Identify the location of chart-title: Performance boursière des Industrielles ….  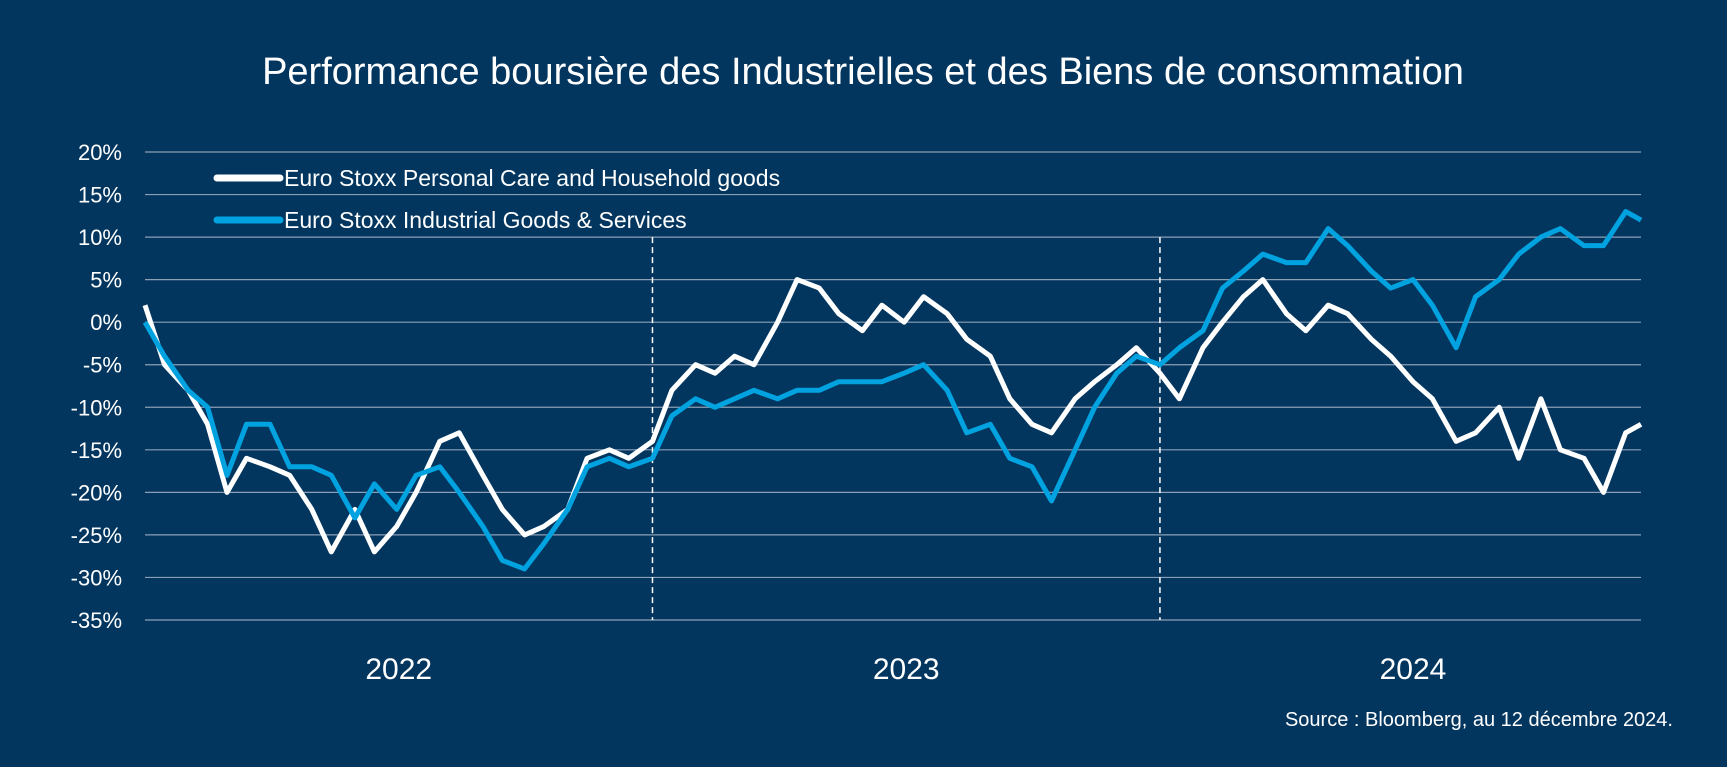
(863, 72).